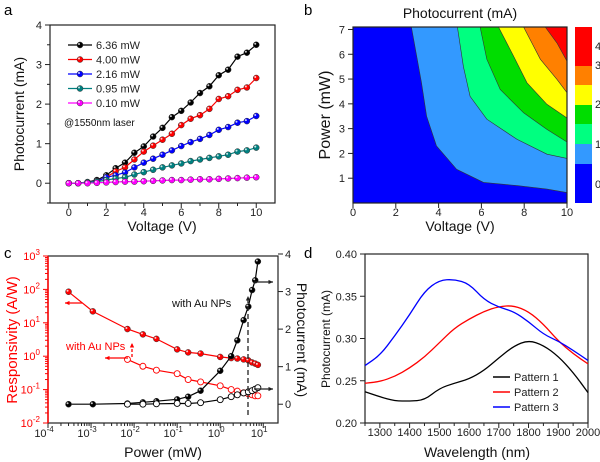 Image resolution: width=600 pixels, height=462 pixels. I want to click on d-ylabel: Photocurrent (mA), so click(326, 339).